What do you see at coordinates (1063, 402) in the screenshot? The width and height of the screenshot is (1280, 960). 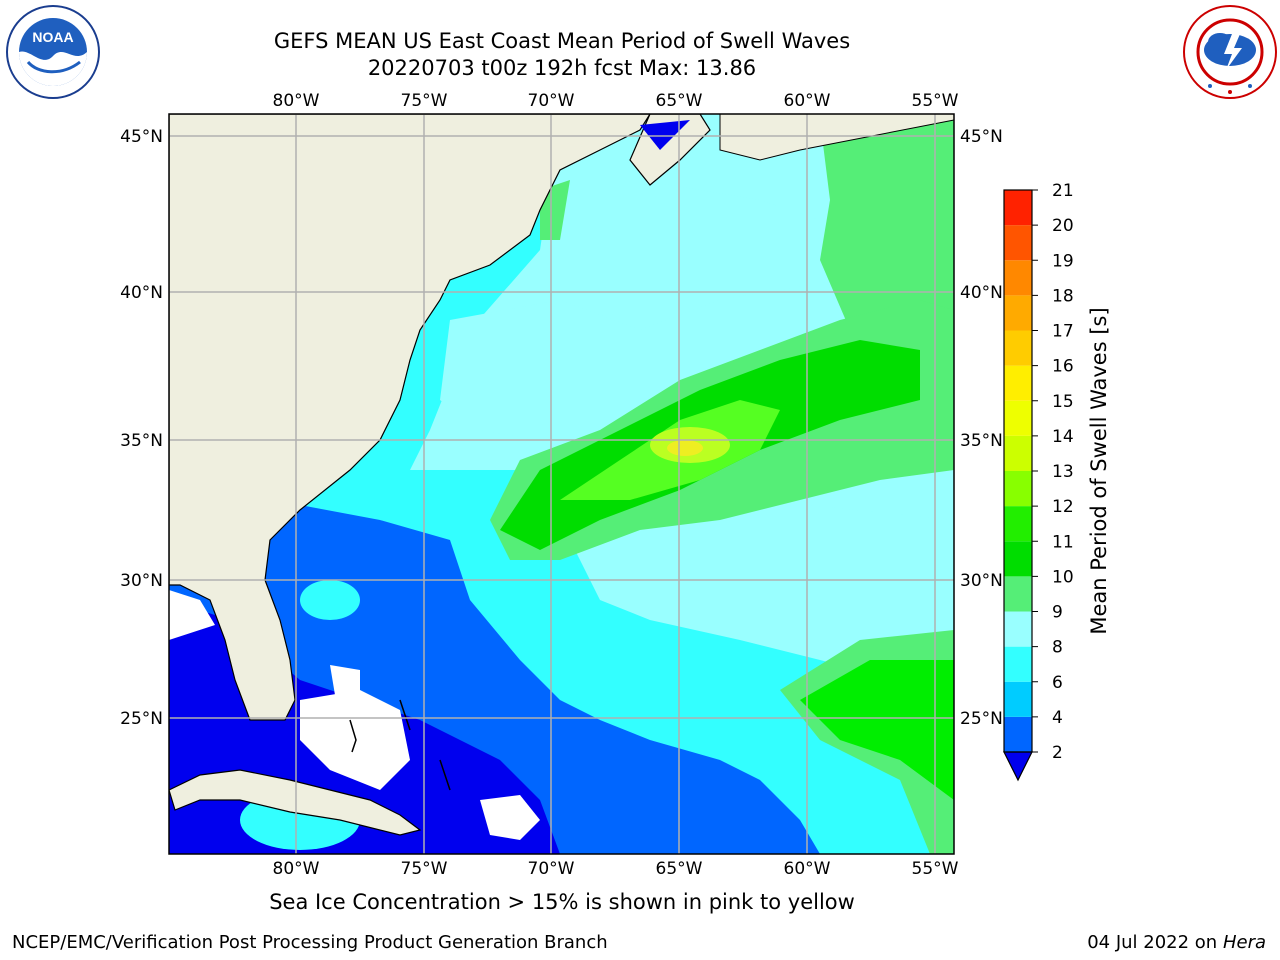 I see `colorbar-tick-15: 15` at bounding box center [1063, 402].